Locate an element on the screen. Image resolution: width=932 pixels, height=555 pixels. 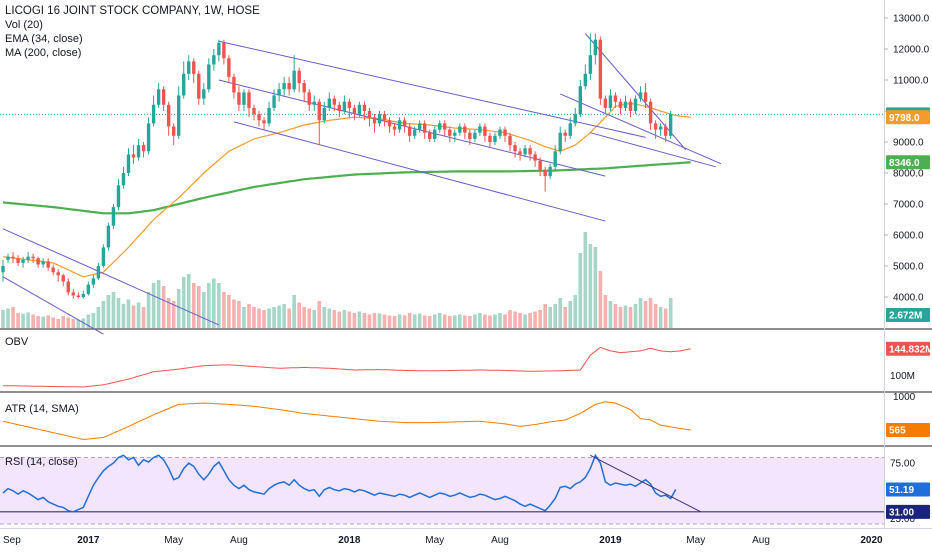
atr-pane-label: ATR (14, SMA) is located at coordinates (42, 409).